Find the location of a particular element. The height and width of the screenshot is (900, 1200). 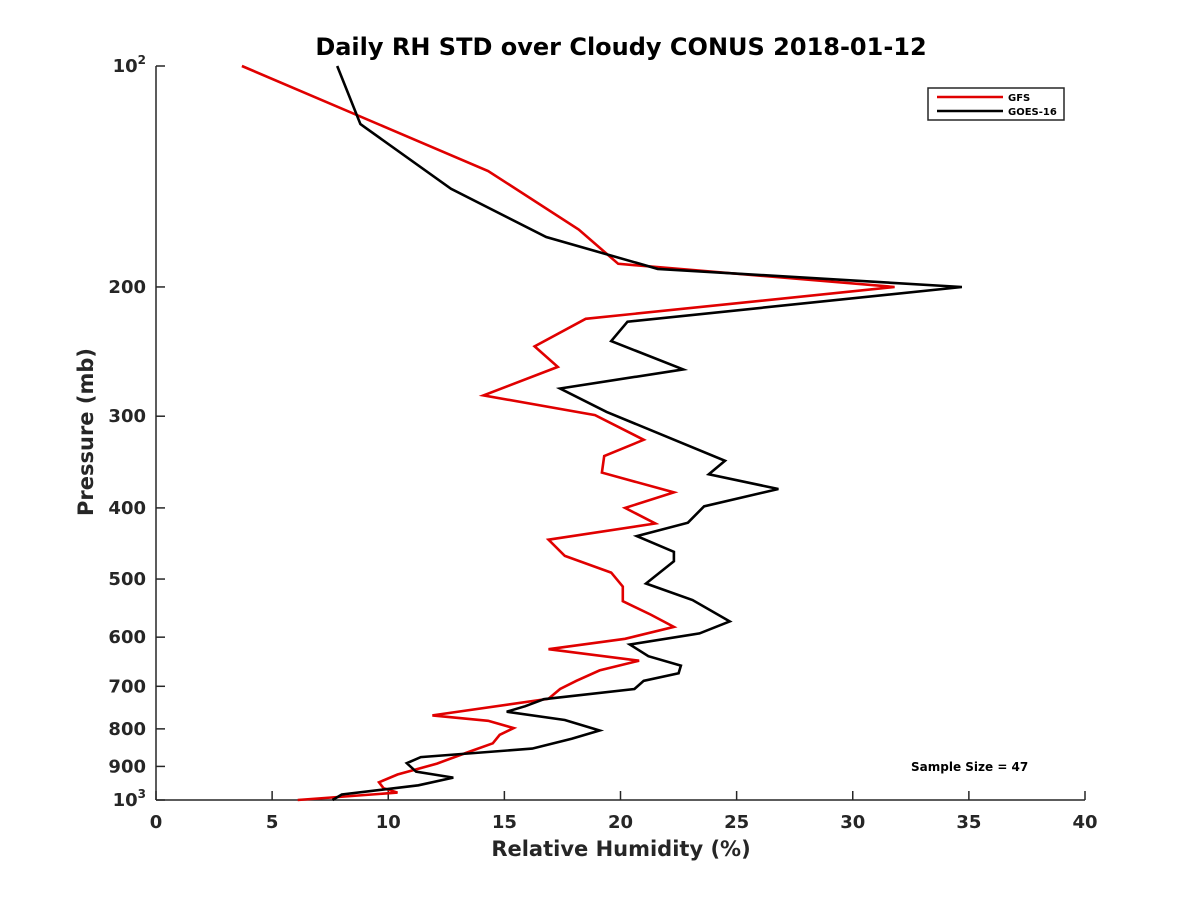

x-tick-label: 0 is located at coordinates (156, 822).